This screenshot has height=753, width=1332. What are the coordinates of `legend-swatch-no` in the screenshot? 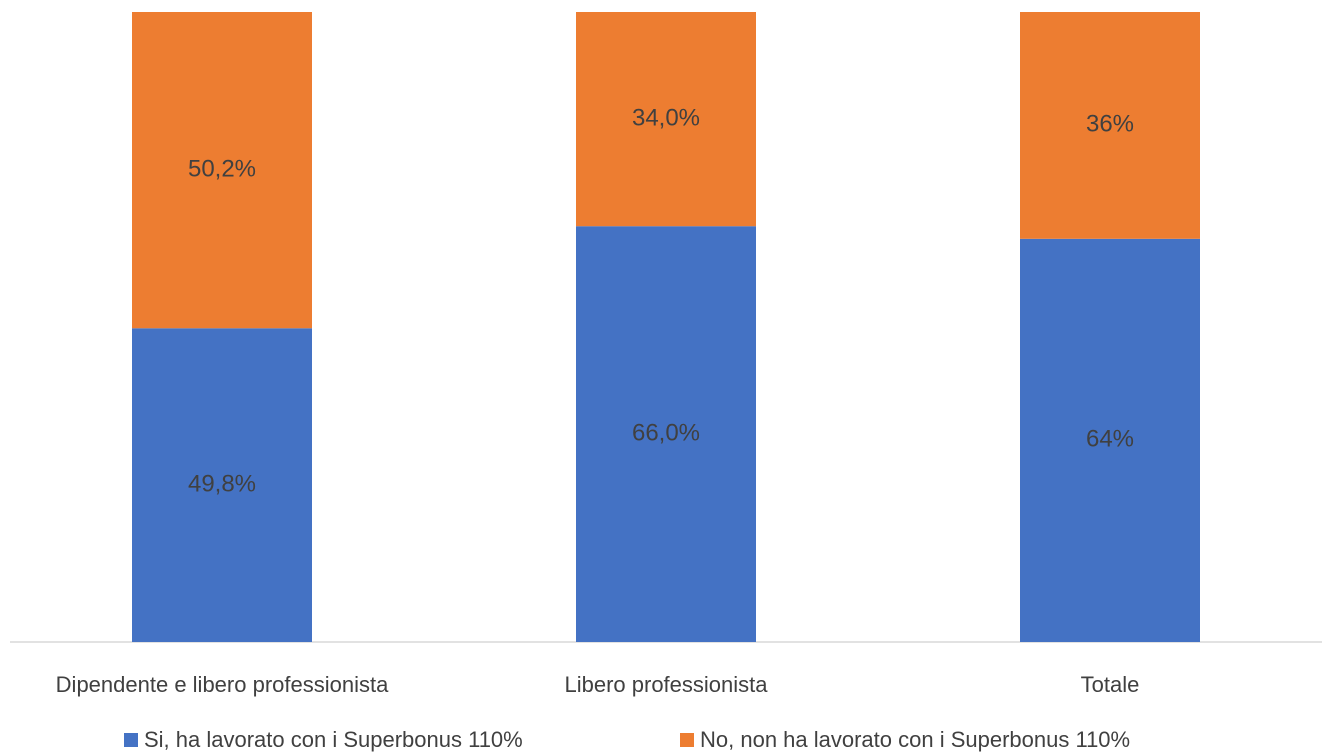 It's located at (687, 740).